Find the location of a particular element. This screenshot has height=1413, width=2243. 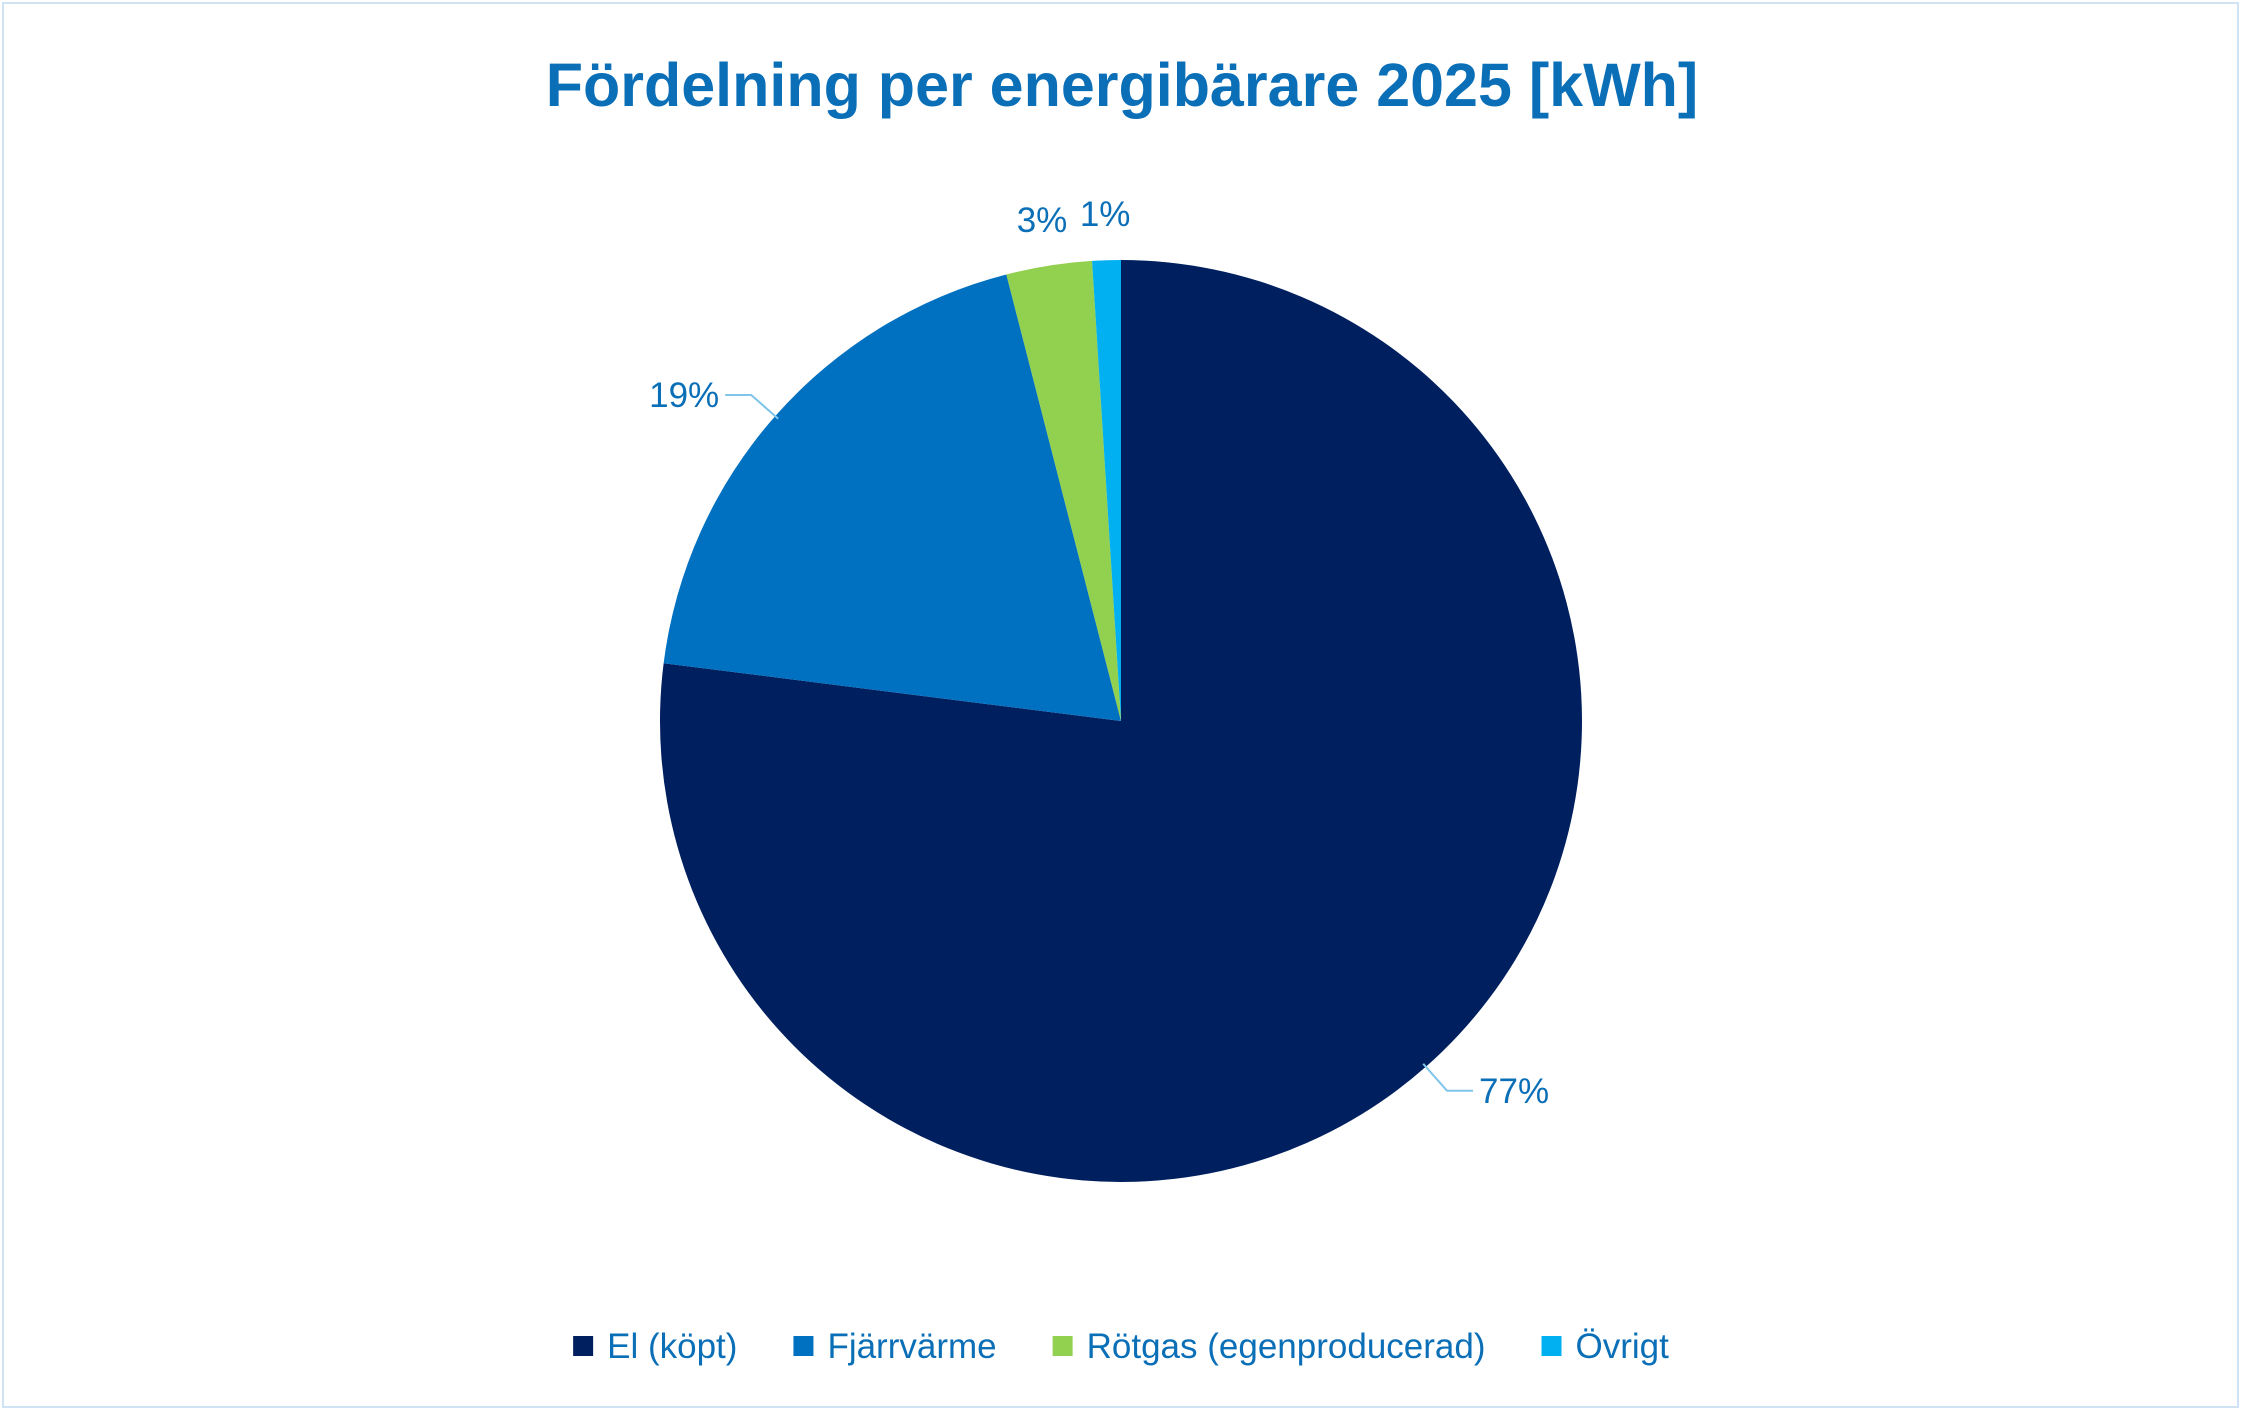

pie-slice-rotgas-egenproducerad is located at coordinates (1063, 490).